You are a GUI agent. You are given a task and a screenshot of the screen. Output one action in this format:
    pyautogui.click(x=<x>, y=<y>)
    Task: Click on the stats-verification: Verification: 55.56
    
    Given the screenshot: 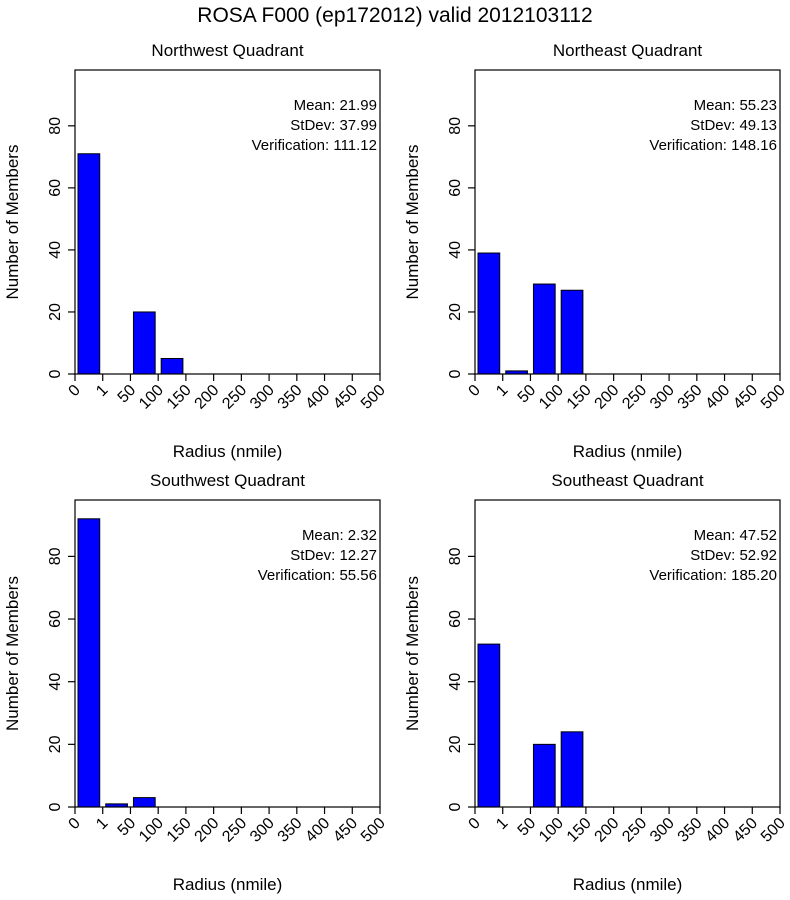 What is the action you would take?
    pyautogui.click(x=317, y=575)
    